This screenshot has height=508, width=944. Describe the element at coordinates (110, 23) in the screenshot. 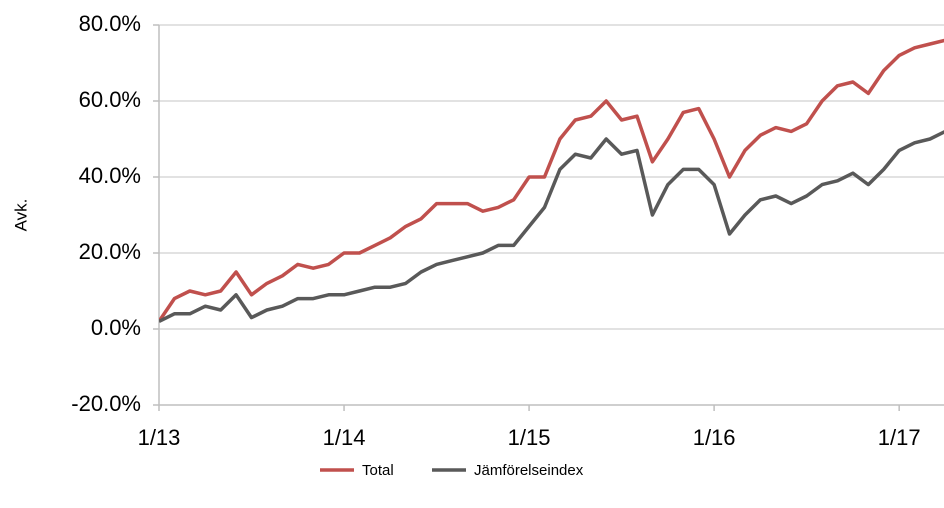

I see `y-tick-label: 80.0%` at that location.